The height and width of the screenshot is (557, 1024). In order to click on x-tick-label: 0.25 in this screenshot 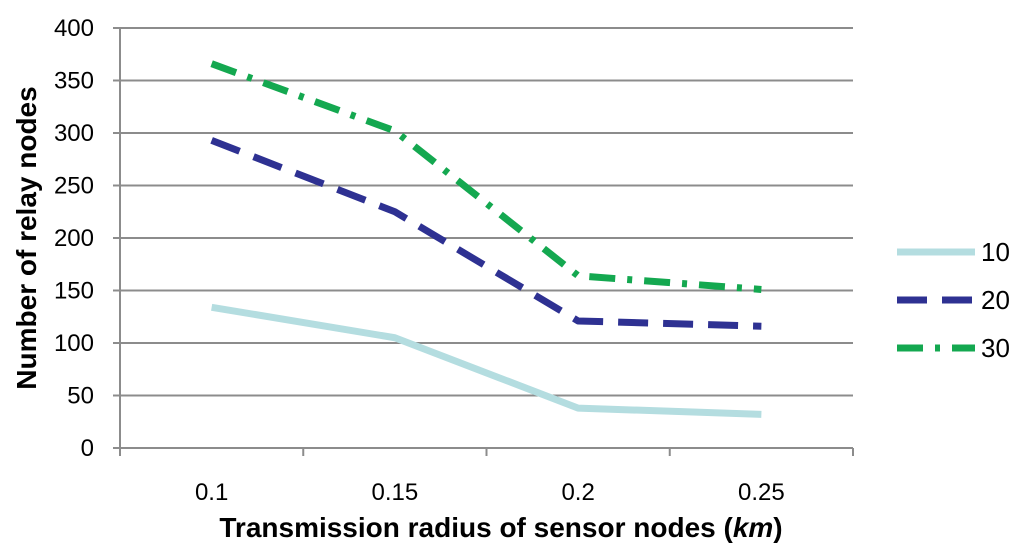, I will do `click(761, 492)`.